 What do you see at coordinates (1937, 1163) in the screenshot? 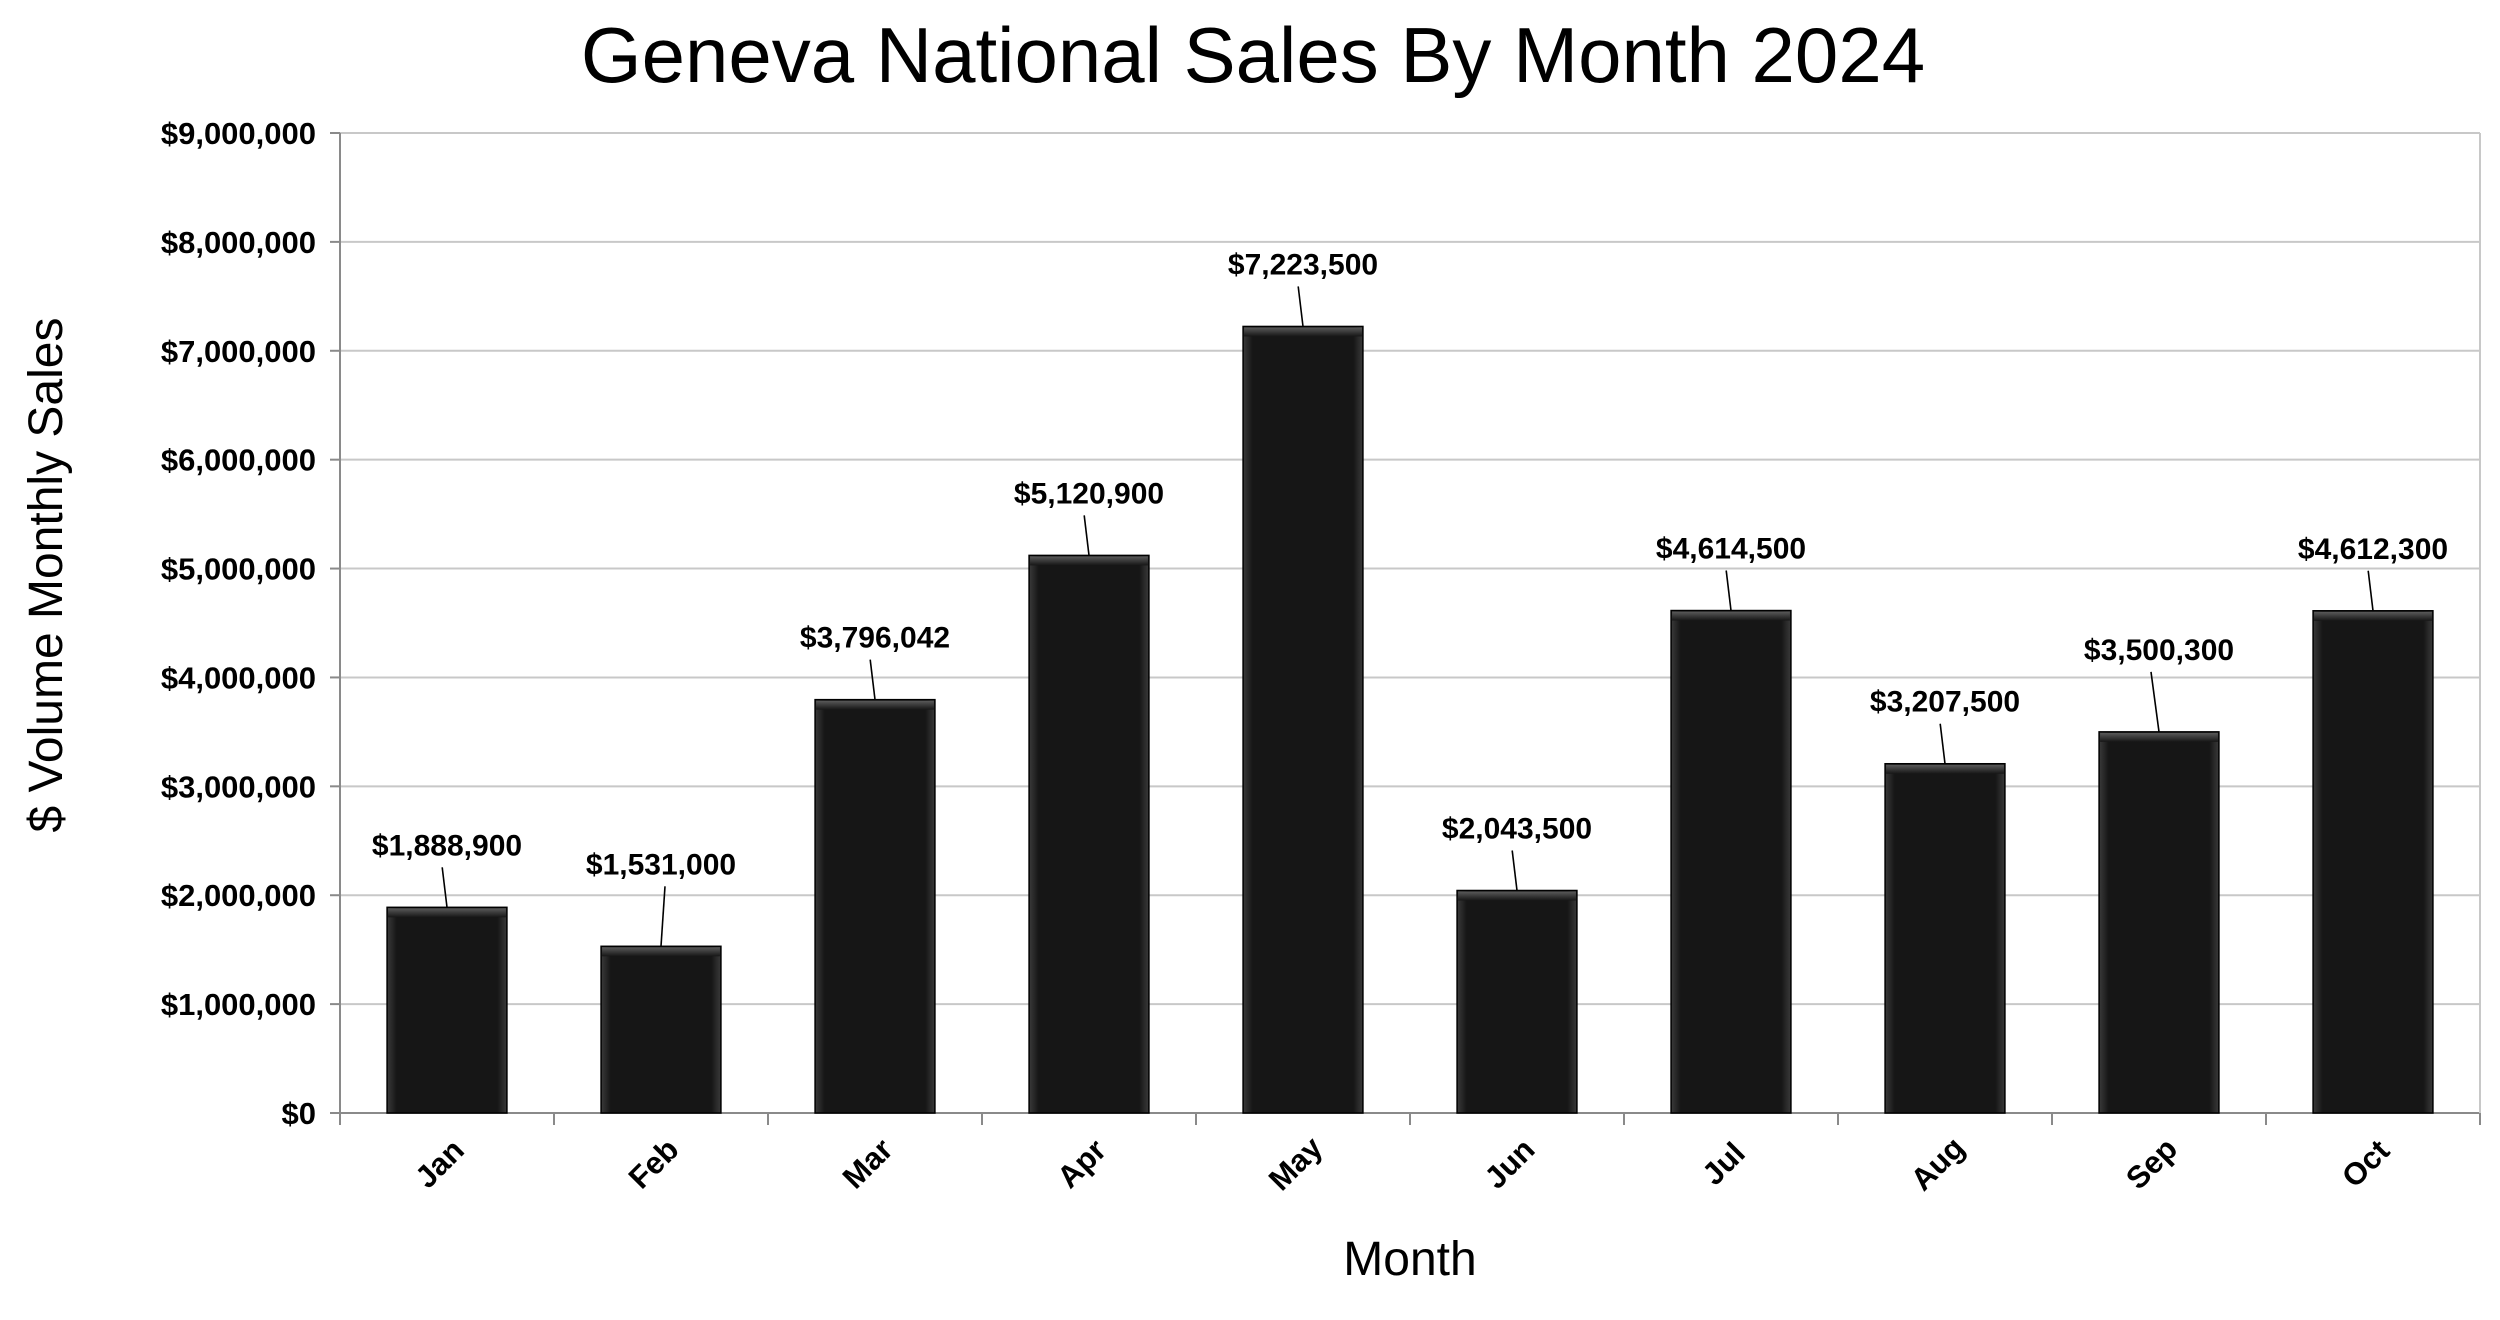
I see `x-tick-label: Aug` at bounding box center [1937, 1163].